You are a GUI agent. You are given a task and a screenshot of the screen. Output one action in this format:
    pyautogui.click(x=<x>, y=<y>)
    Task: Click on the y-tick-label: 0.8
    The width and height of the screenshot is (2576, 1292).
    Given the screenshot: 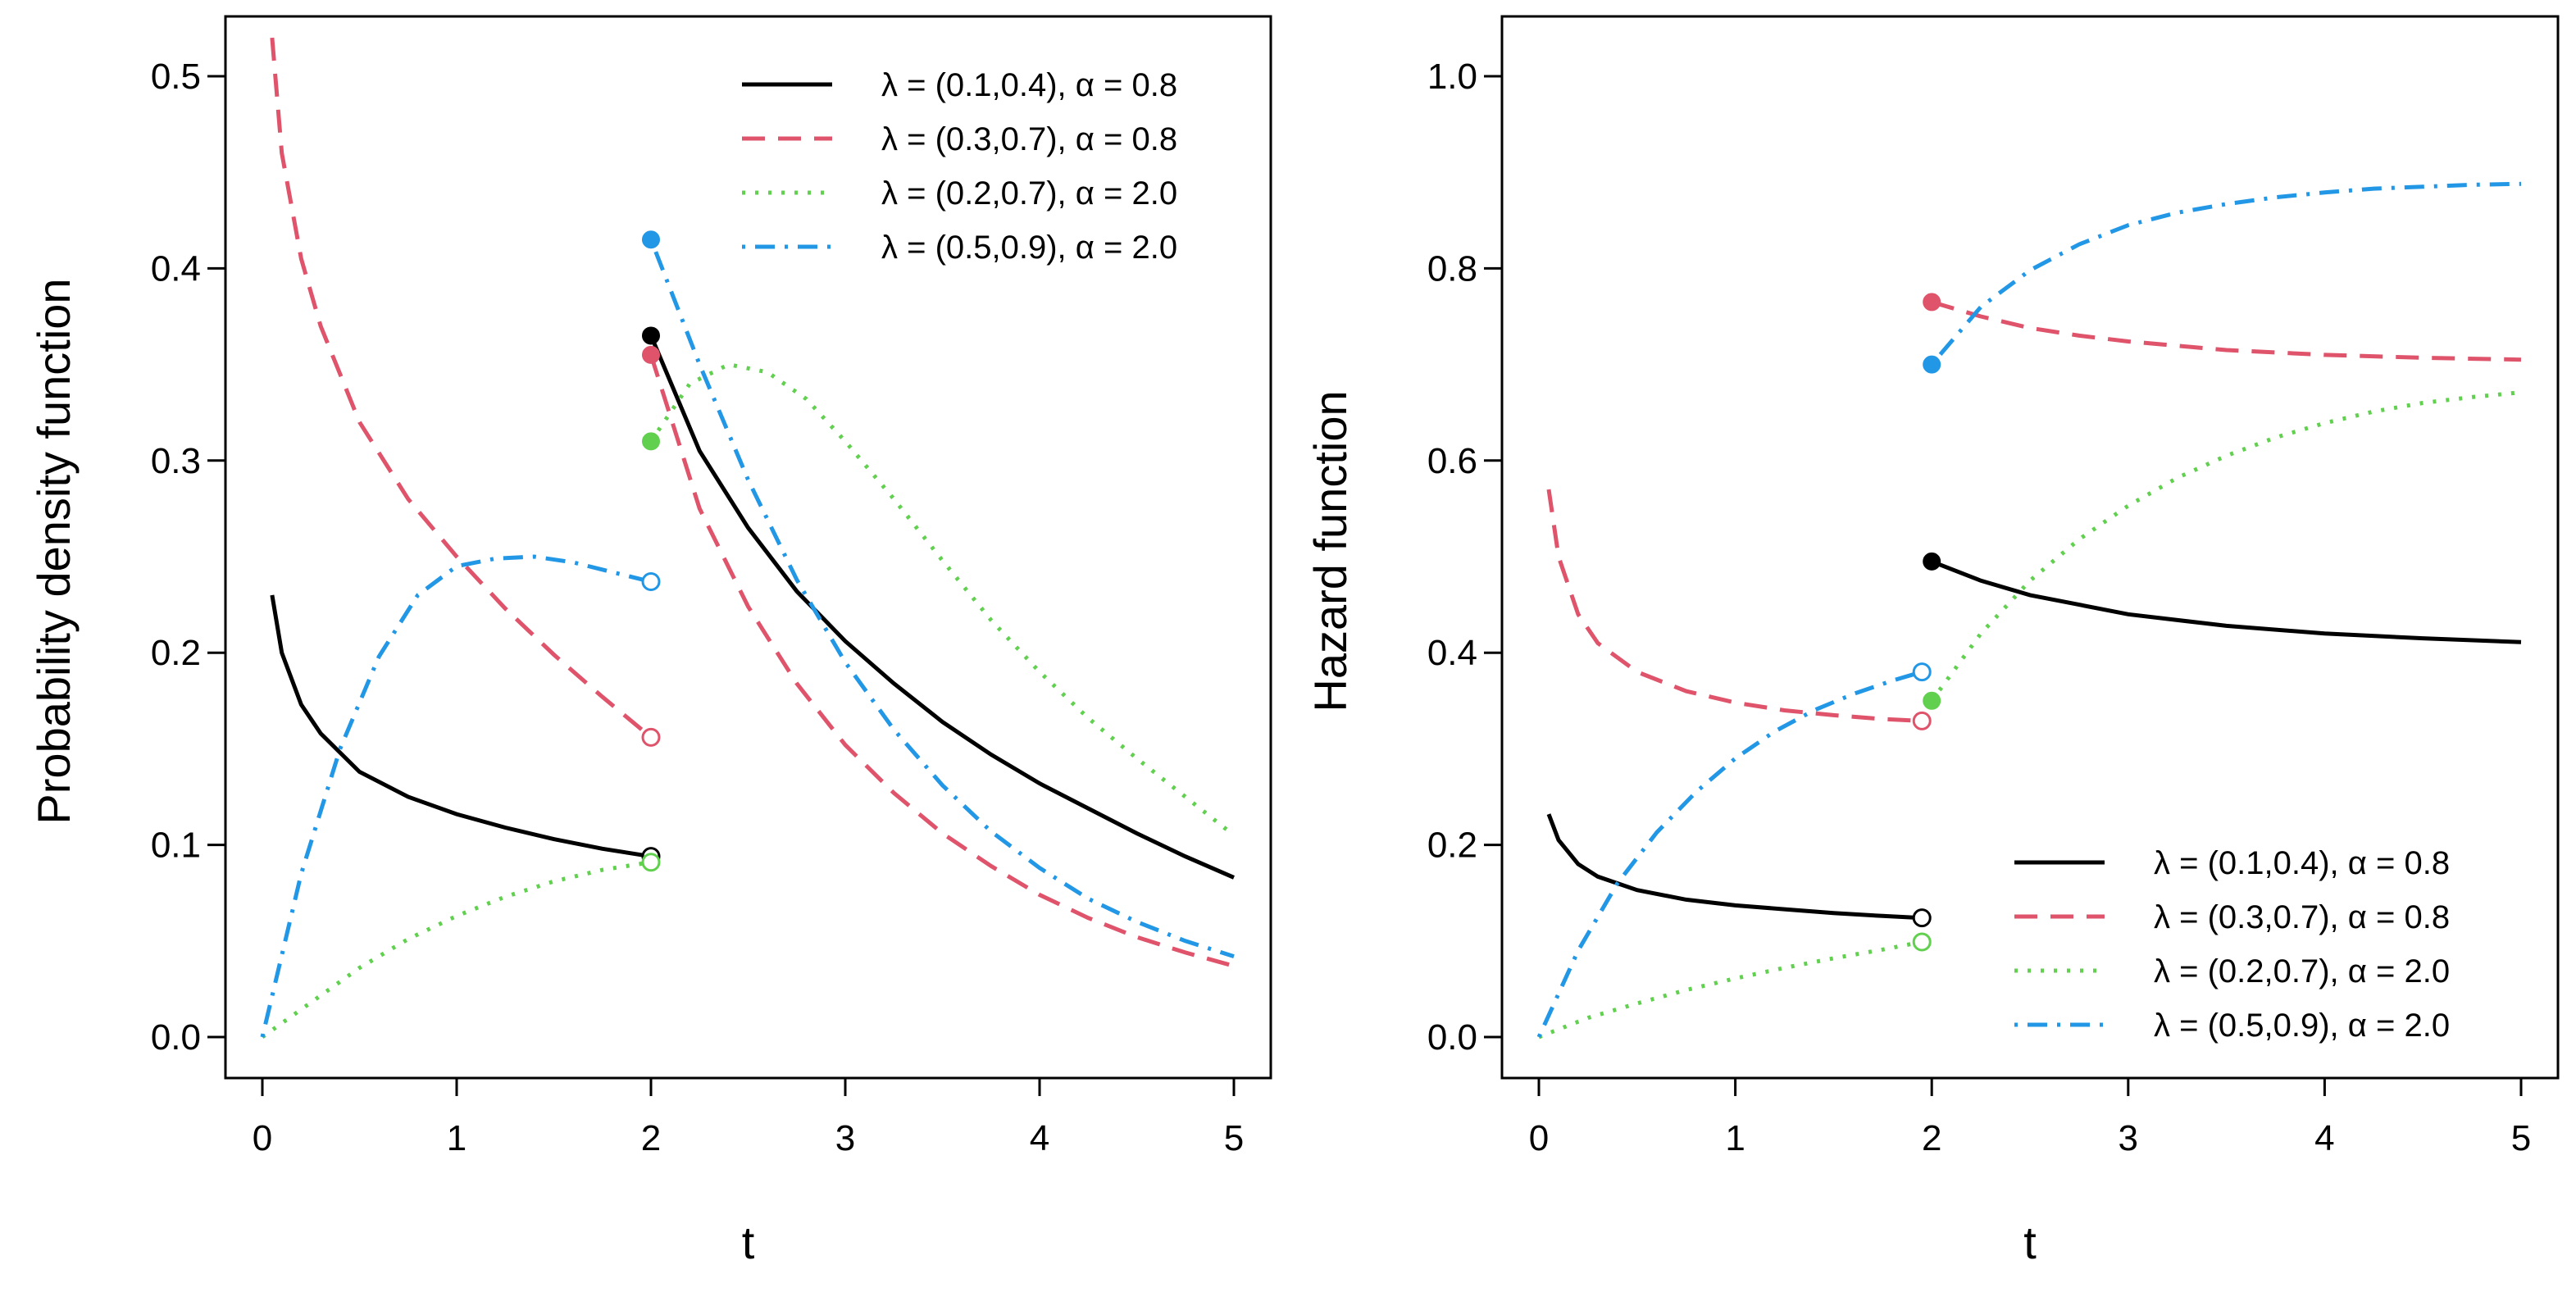 What is the action you would take?
    pyautogui.click(x=1452, y=268)
    